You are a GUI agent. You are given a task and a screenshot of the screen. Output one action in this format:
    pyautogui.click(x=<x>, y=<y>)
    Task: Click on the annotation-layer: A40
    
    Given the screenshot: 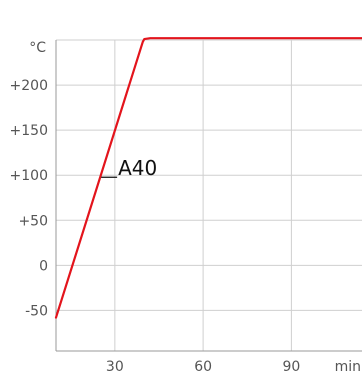 What is the action you would take?
    pyautogui.click(x=129, y=168)
    